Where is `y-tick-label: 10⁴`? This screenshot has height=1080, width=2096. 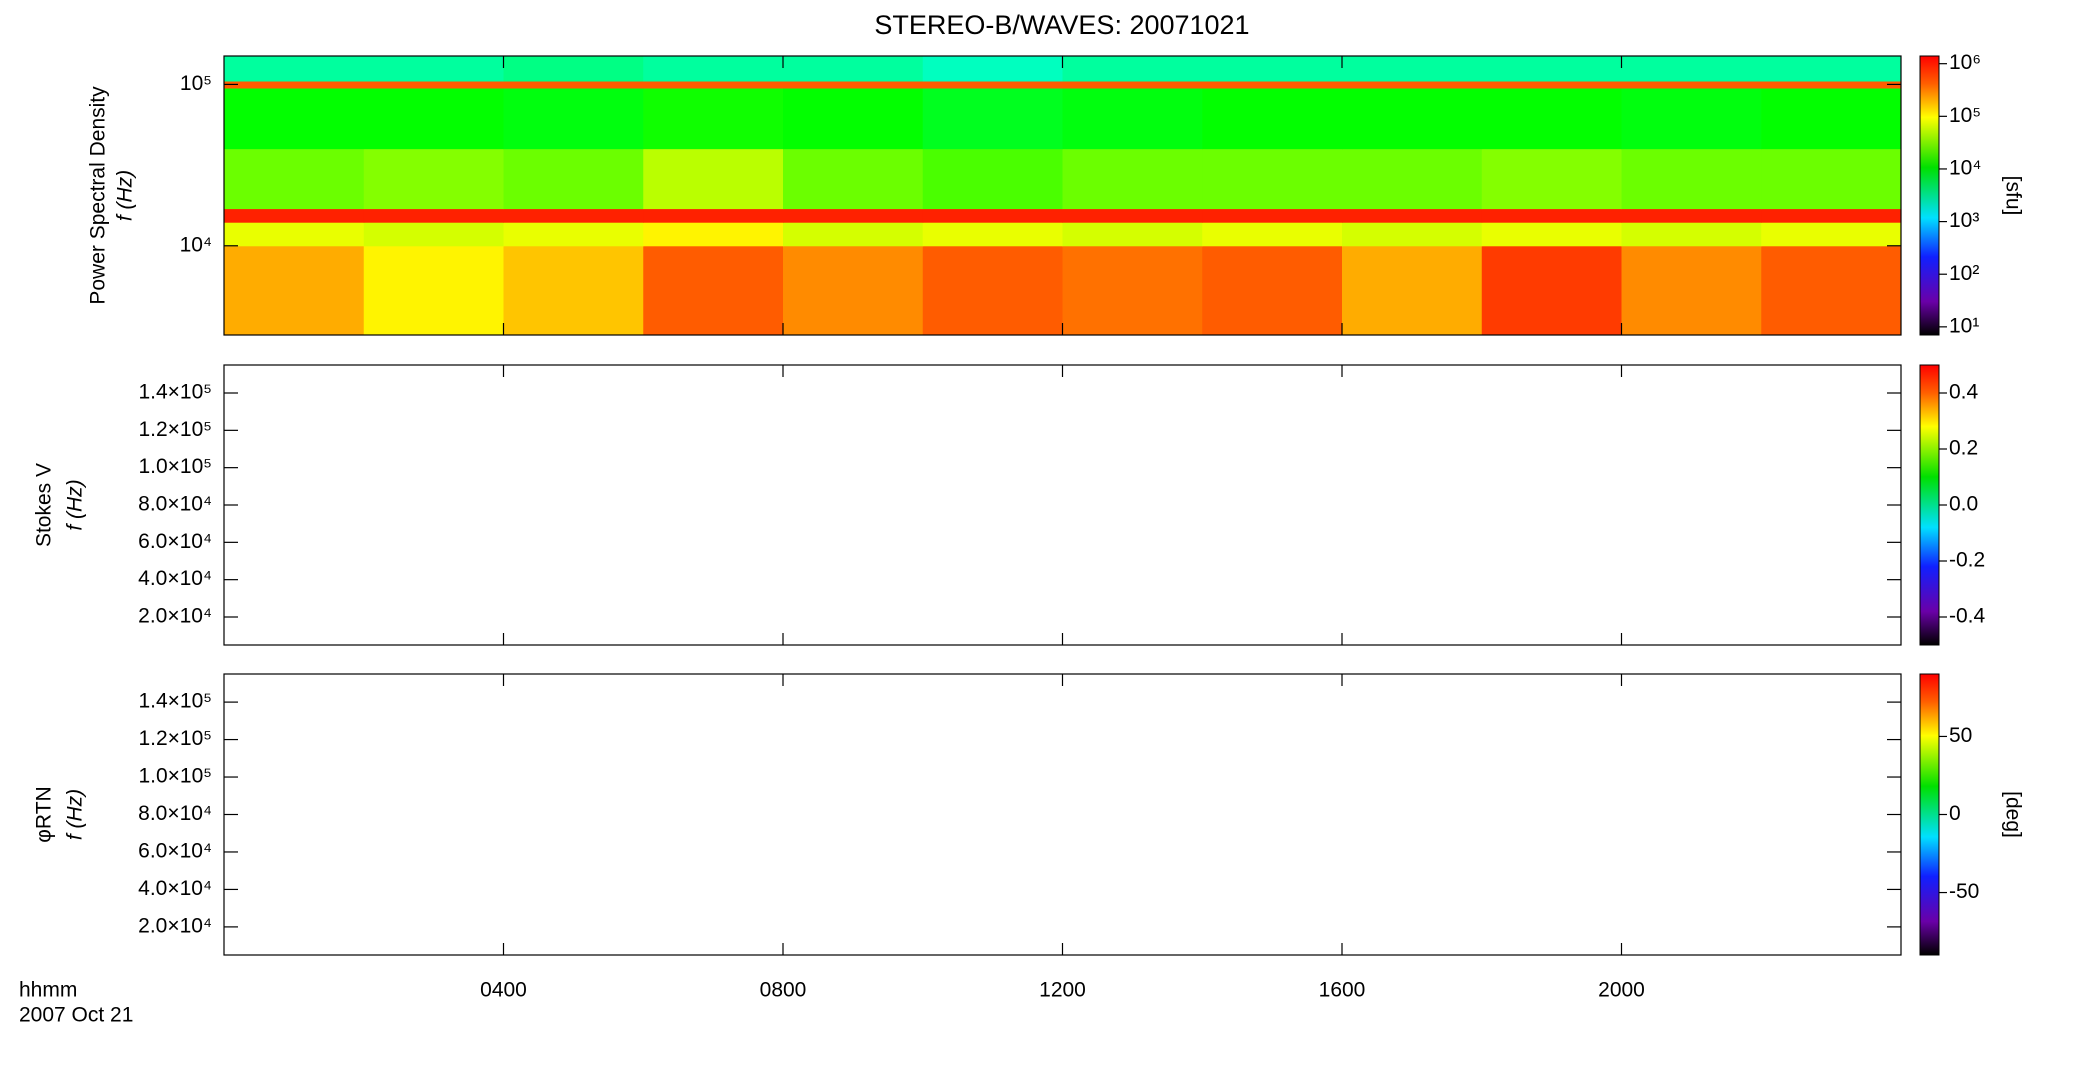 y-tick-label: 10⁴ is located at coordinates (196, 244).